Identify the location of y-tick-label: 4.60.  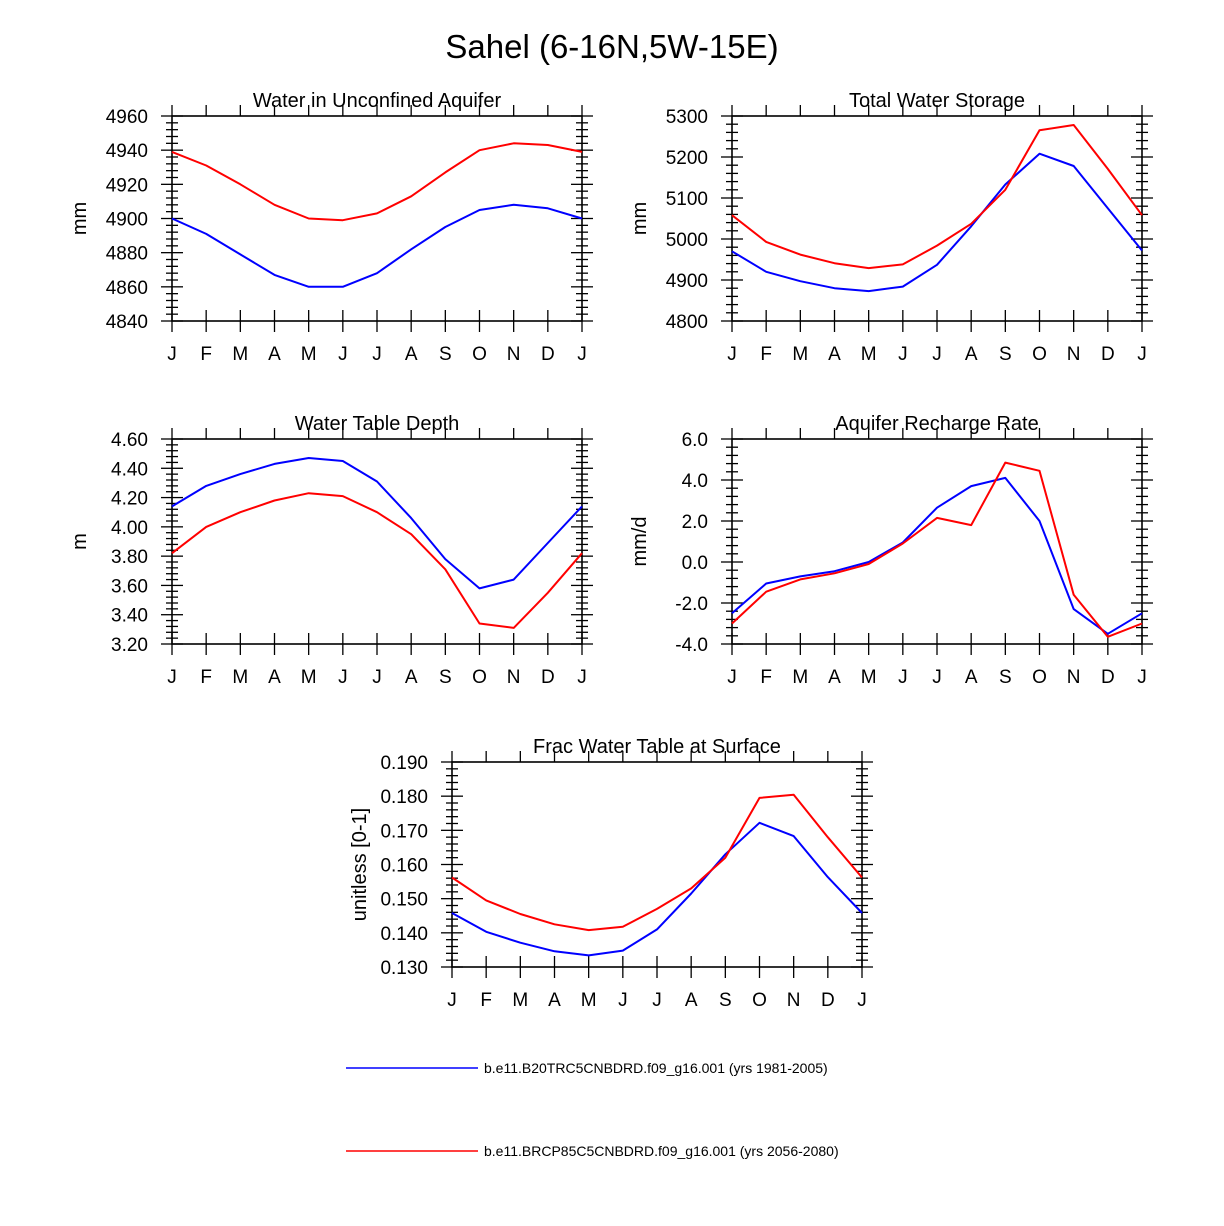
(129, 440).